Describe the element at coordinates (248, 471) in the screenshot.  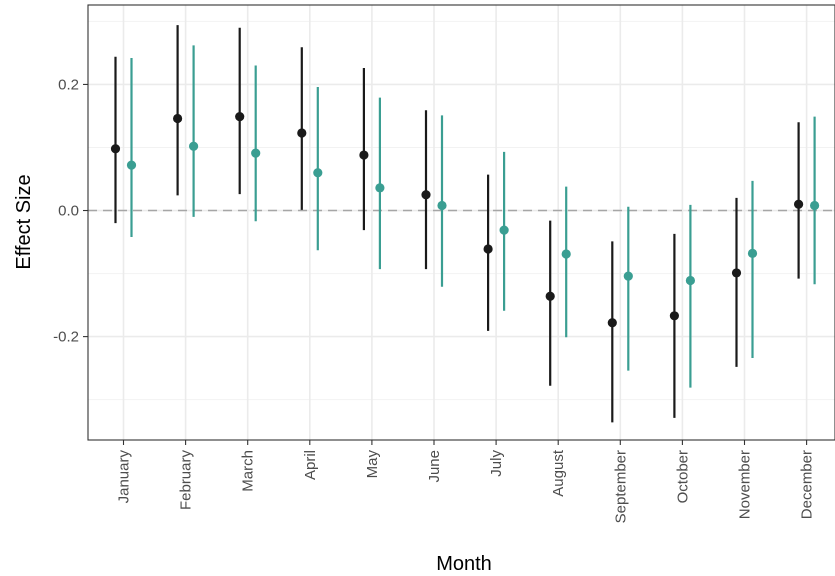
I see `x-tick-label: March` at that location.